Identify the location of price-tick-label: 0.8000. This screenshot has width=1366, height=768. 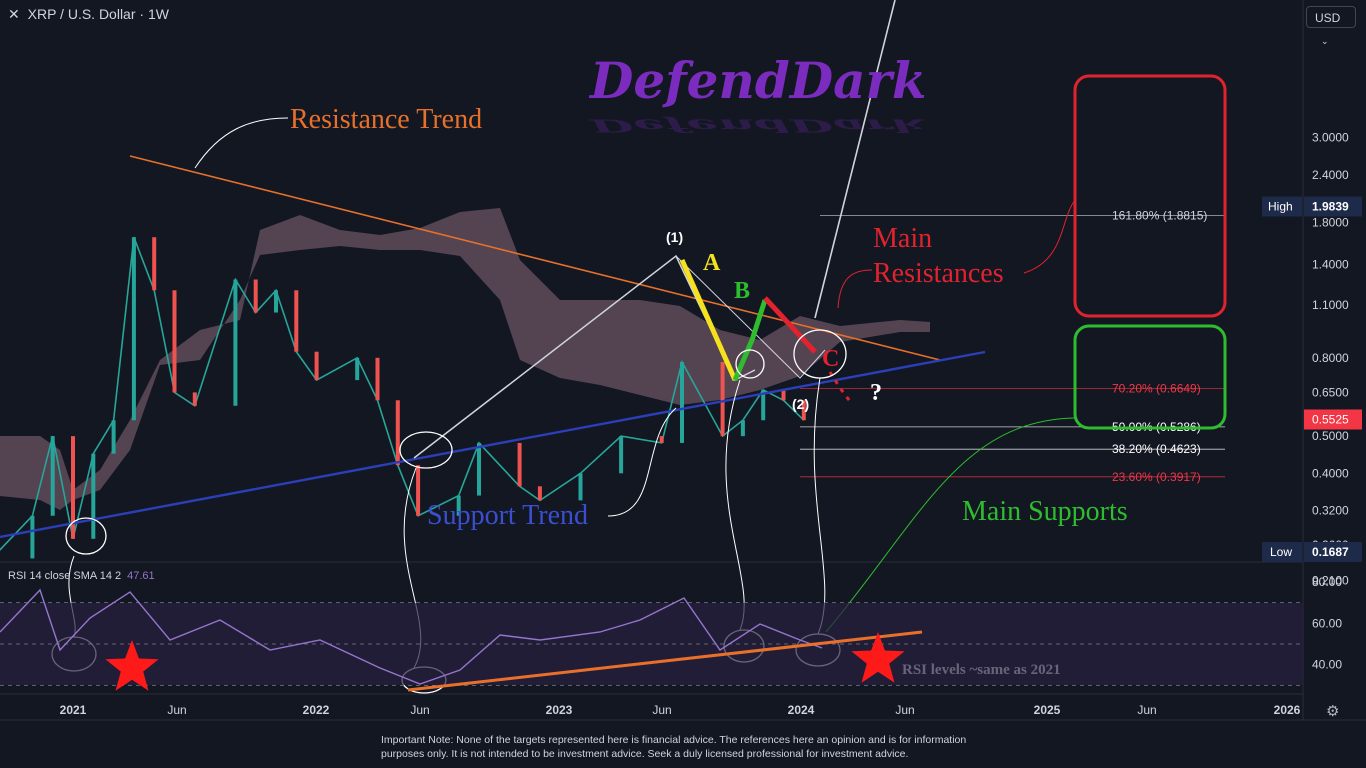
(1330, 358).